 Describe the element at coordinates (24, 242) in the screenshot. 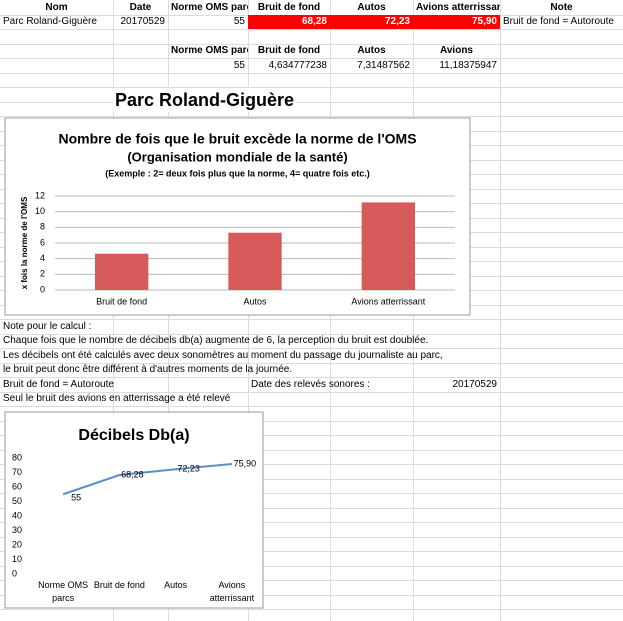

I see `y-axis-title: x fois la norme de l'OMS` at that location.